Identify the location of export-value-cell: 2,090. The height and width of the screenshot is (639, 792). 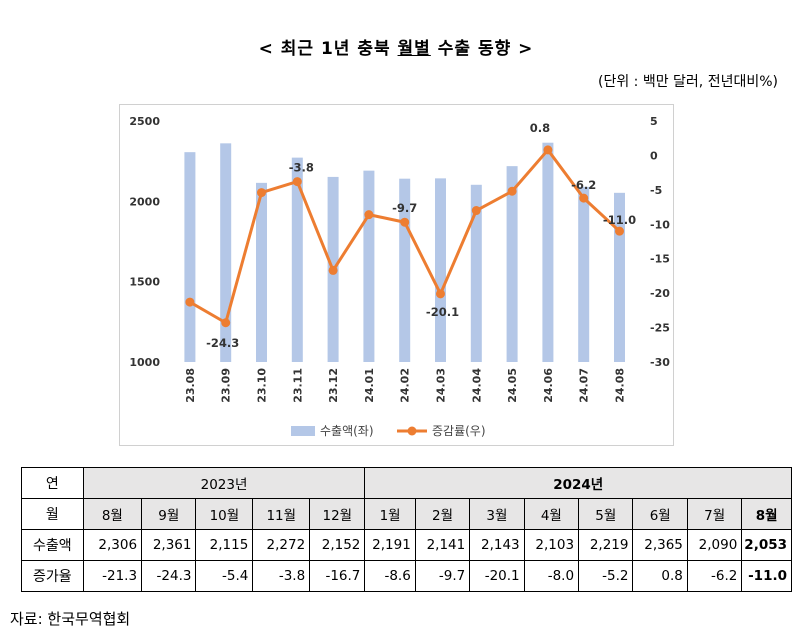
(714, 545).